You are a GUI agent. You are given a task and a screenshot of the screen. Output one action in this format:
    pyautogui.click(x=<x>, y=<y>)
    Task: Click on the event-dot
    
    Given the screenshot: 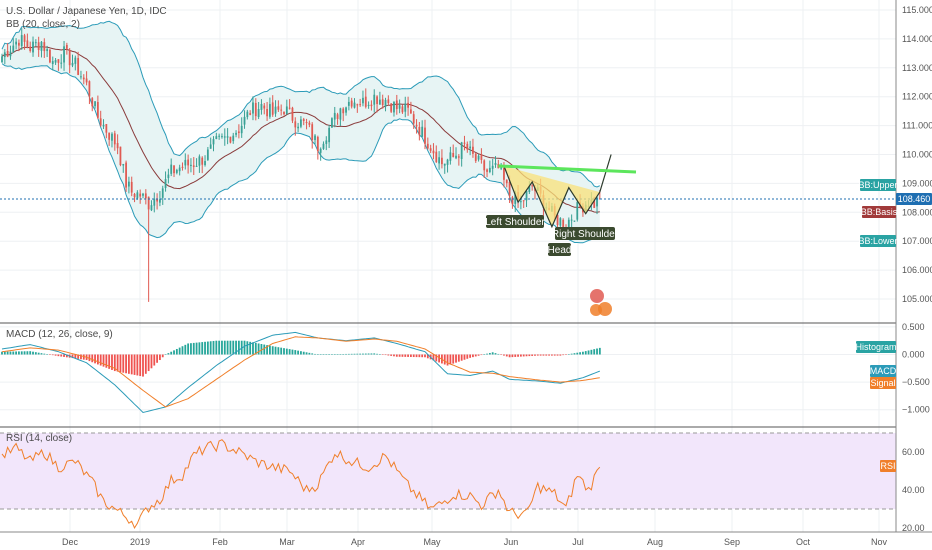 What is the action you would take?
    pyautogui.click(x=596, y=310)
    